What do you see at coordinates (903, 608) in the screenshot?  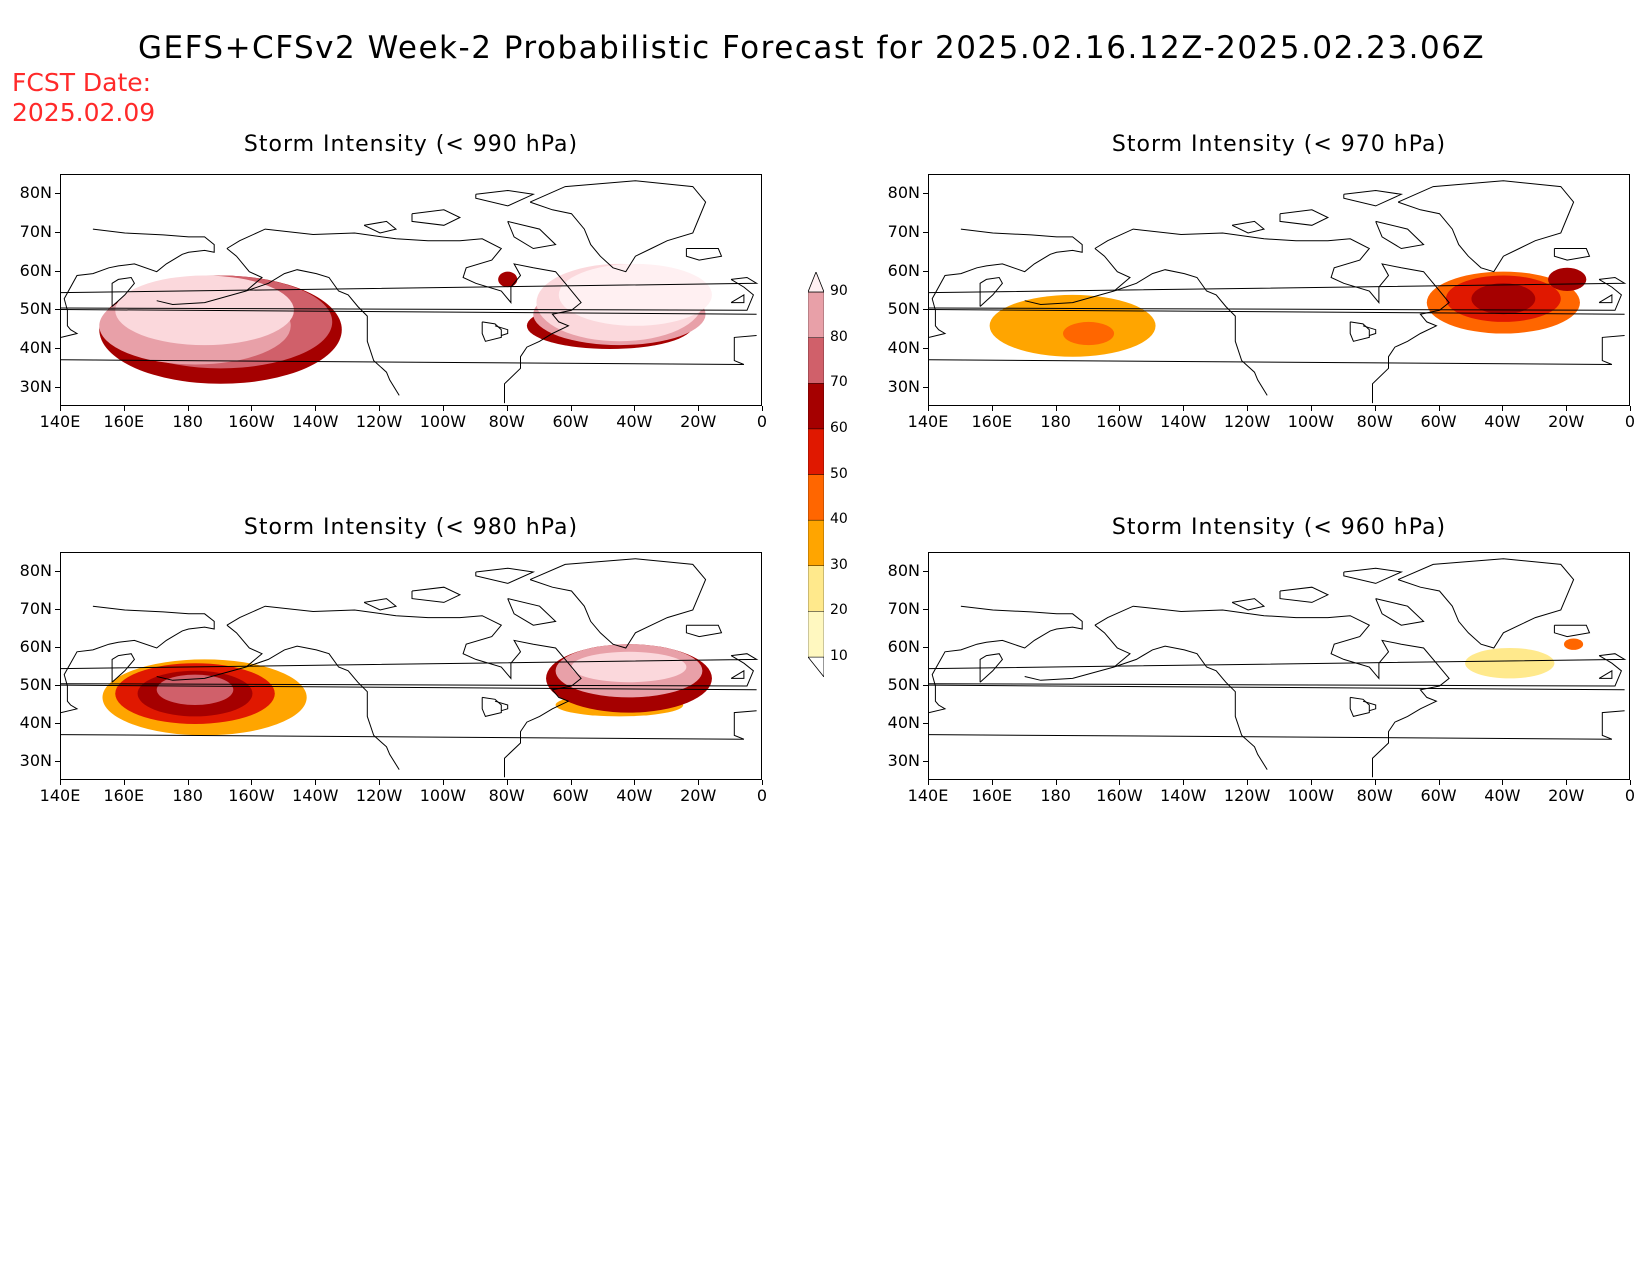 I see `lat-tick-label: 70N` at bounding box center [903, 608].